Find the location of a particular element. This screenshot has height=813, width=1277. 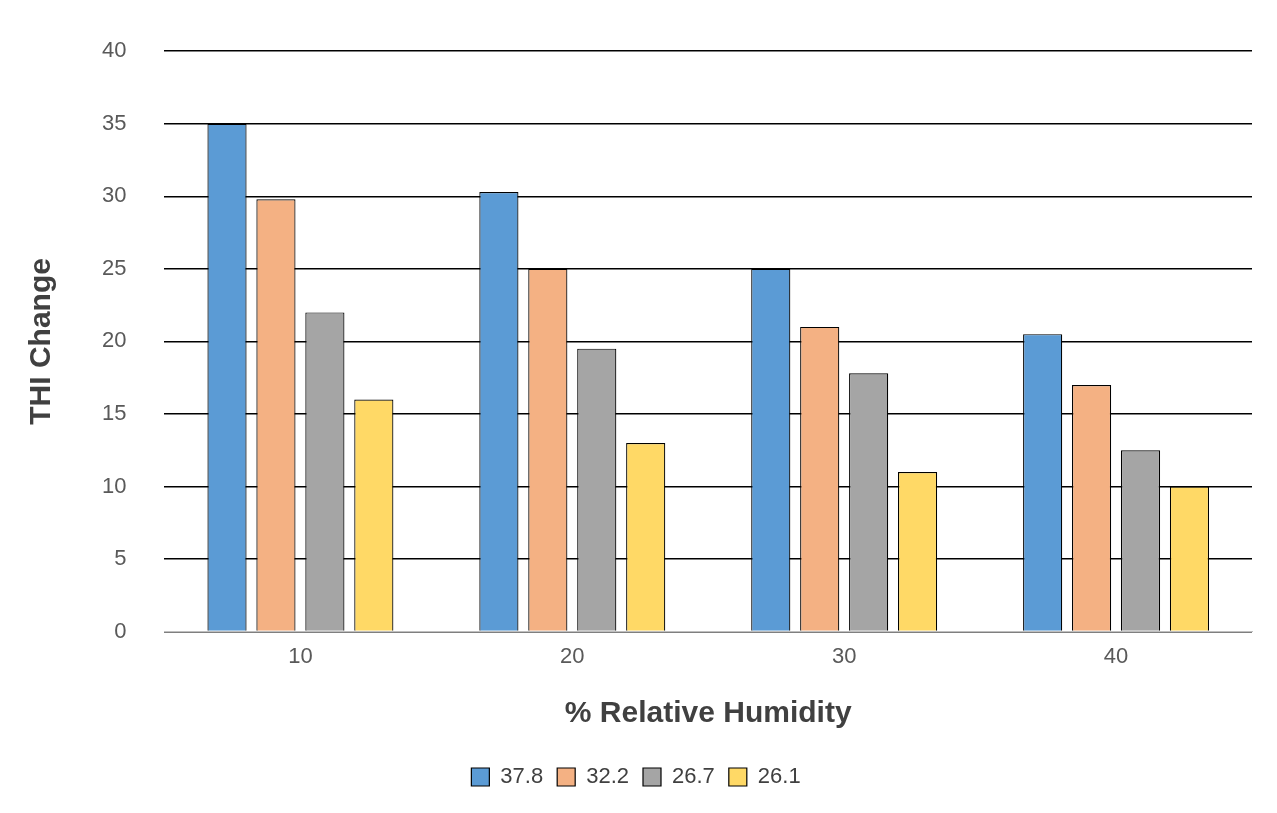

x-axis-title: % Relative Humidity is located at coordinates (708, 712).